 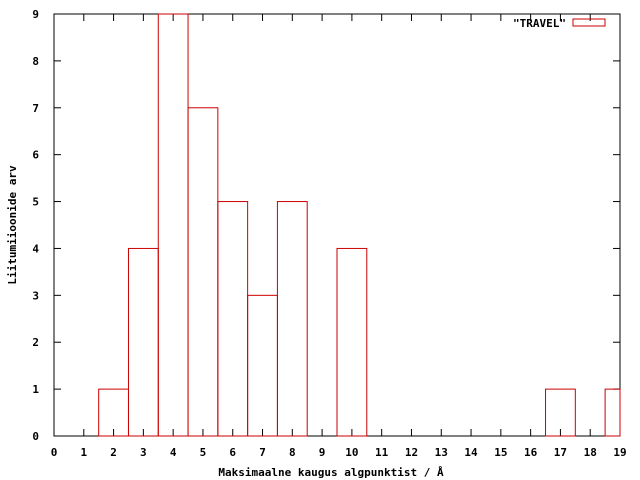 What do you see at coordinates (35, 248) in the screenshot?
I see `y-tick-label: 4` at bounding box center [35, 248].